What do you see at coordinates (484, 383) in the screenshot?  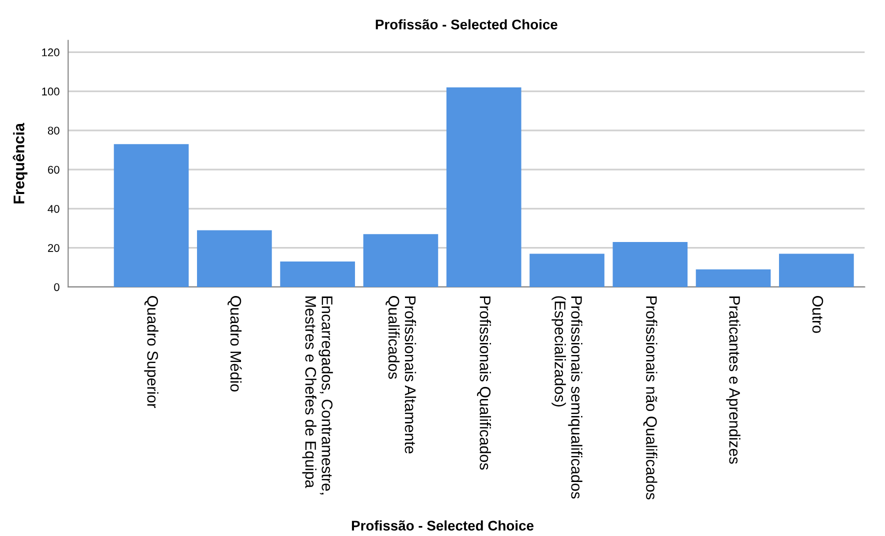 I see `x-tick-label: Profissionais Qualificados` at bounding box center [484, 383].